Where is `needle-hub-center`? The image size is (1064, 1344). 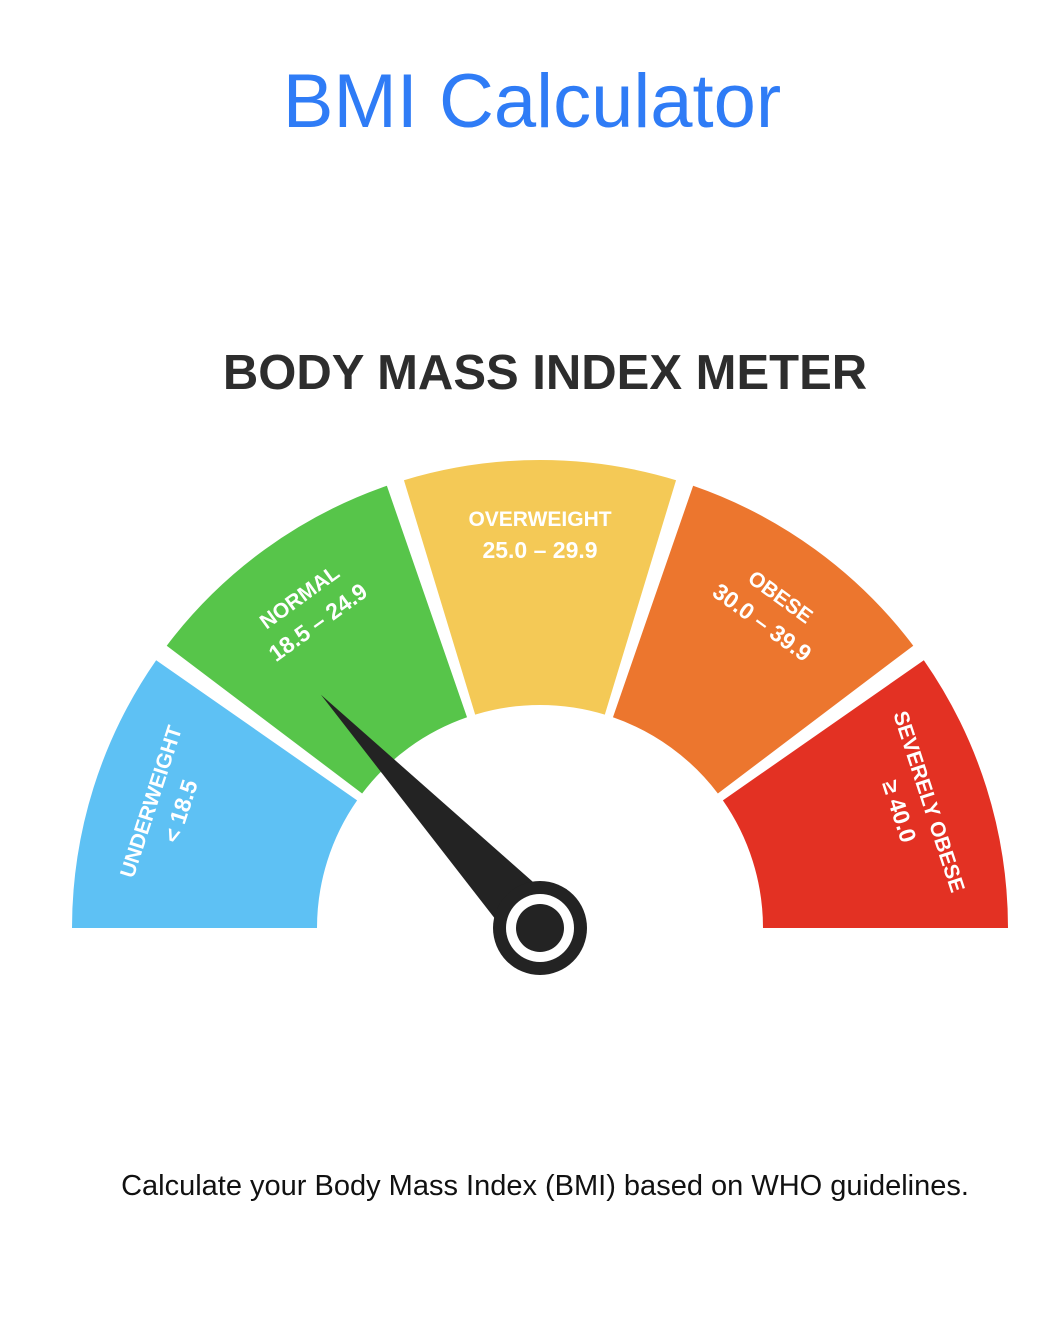 needle-hub-center is located at coordinates (540, 928).